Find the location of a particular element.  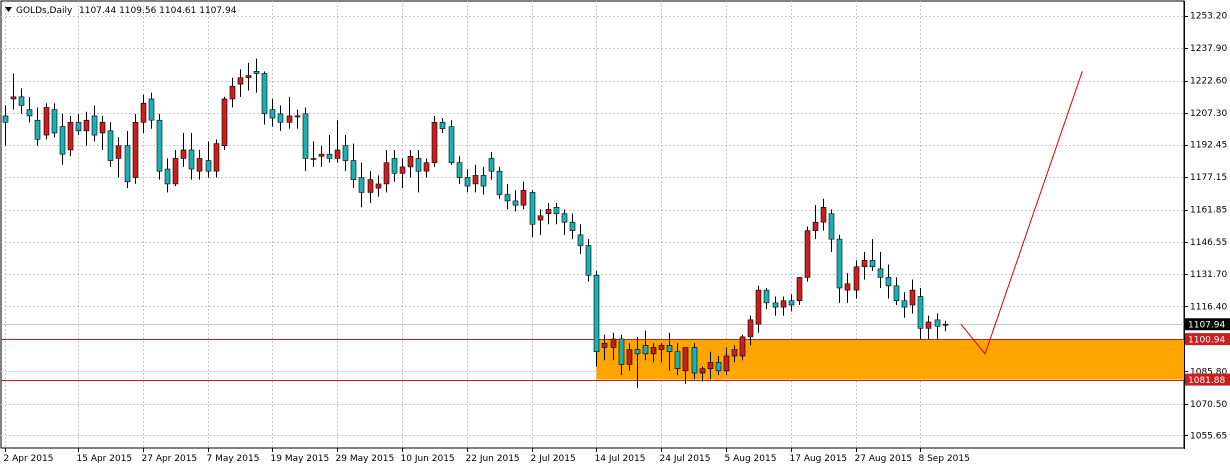

price-tick-label: 1085.80 is located at coordinates (1208, 372).